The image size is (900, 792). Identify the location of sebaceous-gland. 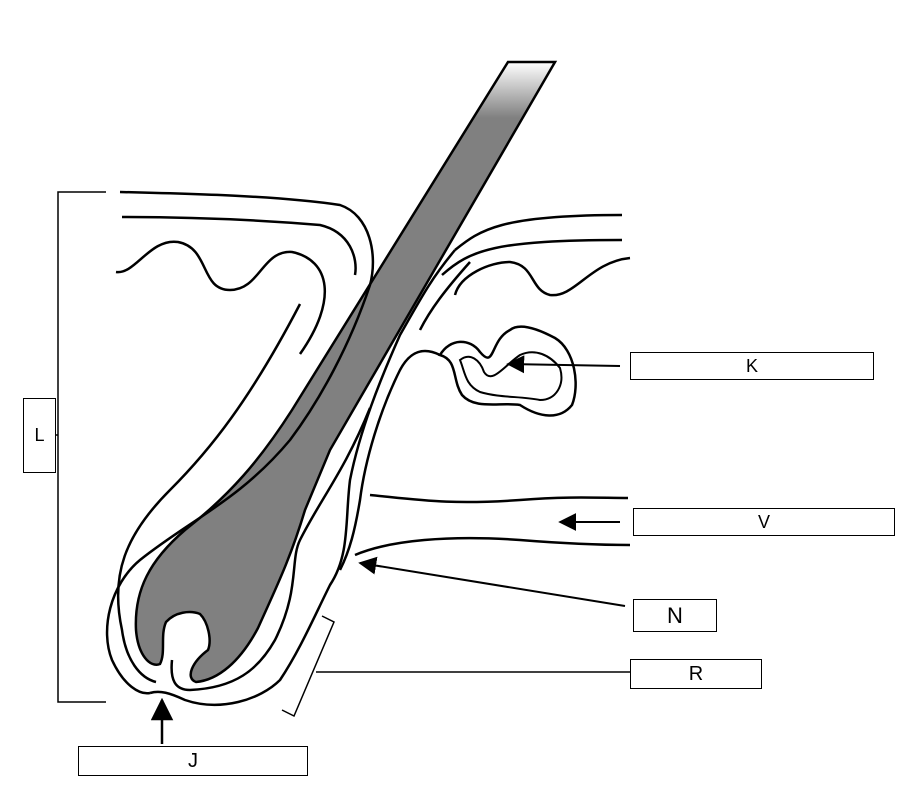
(507, 371).